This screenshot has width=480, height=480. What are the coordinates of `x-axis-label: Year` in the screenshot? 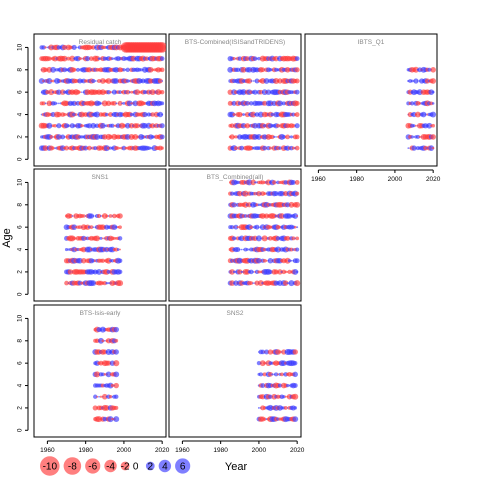 It's located at (236, 467).